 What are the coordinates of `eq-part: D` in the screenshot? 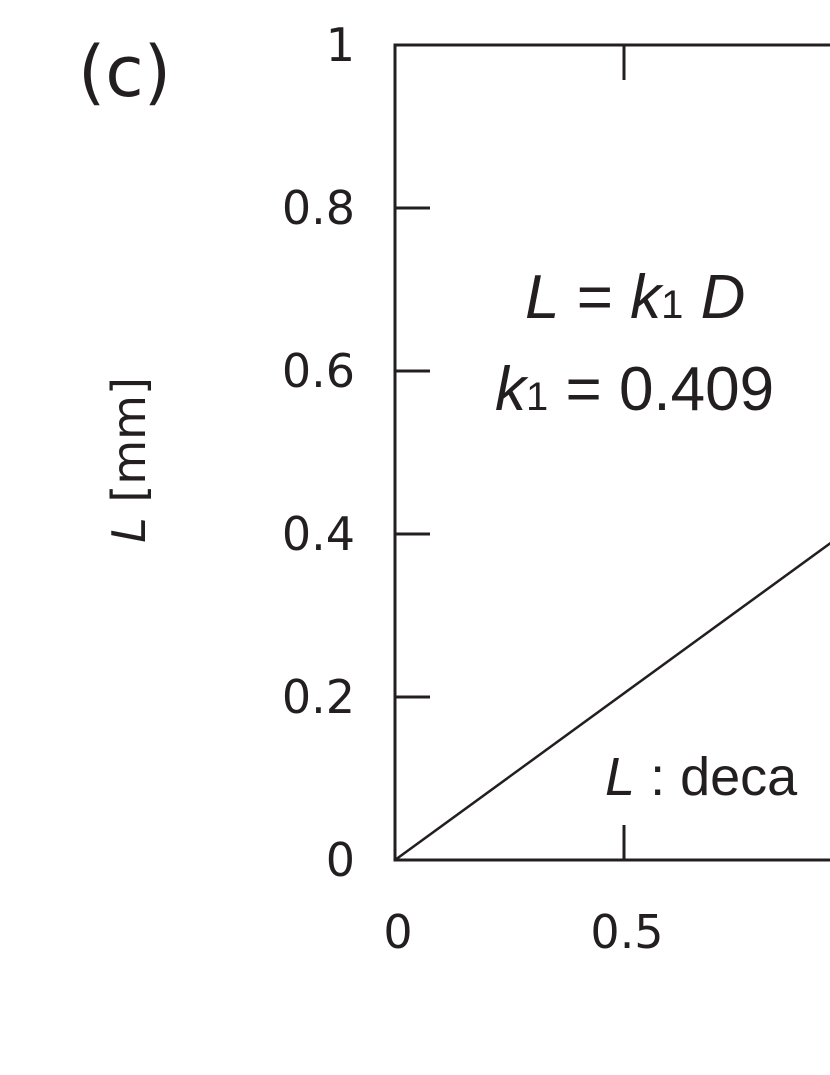 It's located at (723, 297).